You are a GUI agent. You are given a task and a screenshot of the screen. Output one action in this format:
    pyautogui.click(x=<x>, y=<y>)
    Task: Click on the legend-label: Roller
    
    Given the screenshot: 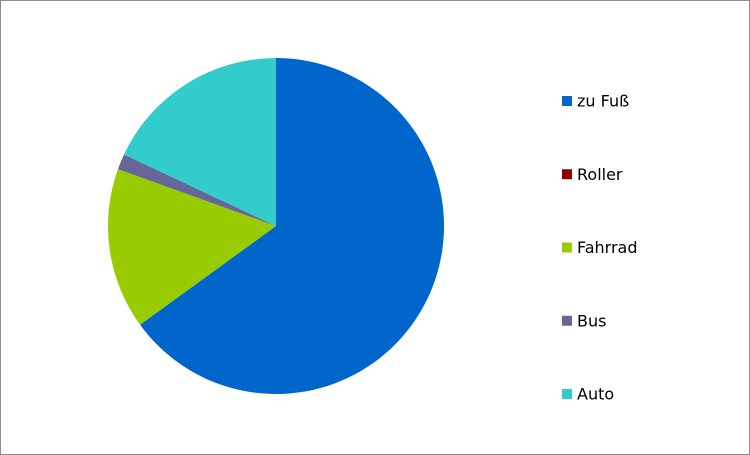 What is the action you would take?
    pyautogui.click(x=600, y=174)
    